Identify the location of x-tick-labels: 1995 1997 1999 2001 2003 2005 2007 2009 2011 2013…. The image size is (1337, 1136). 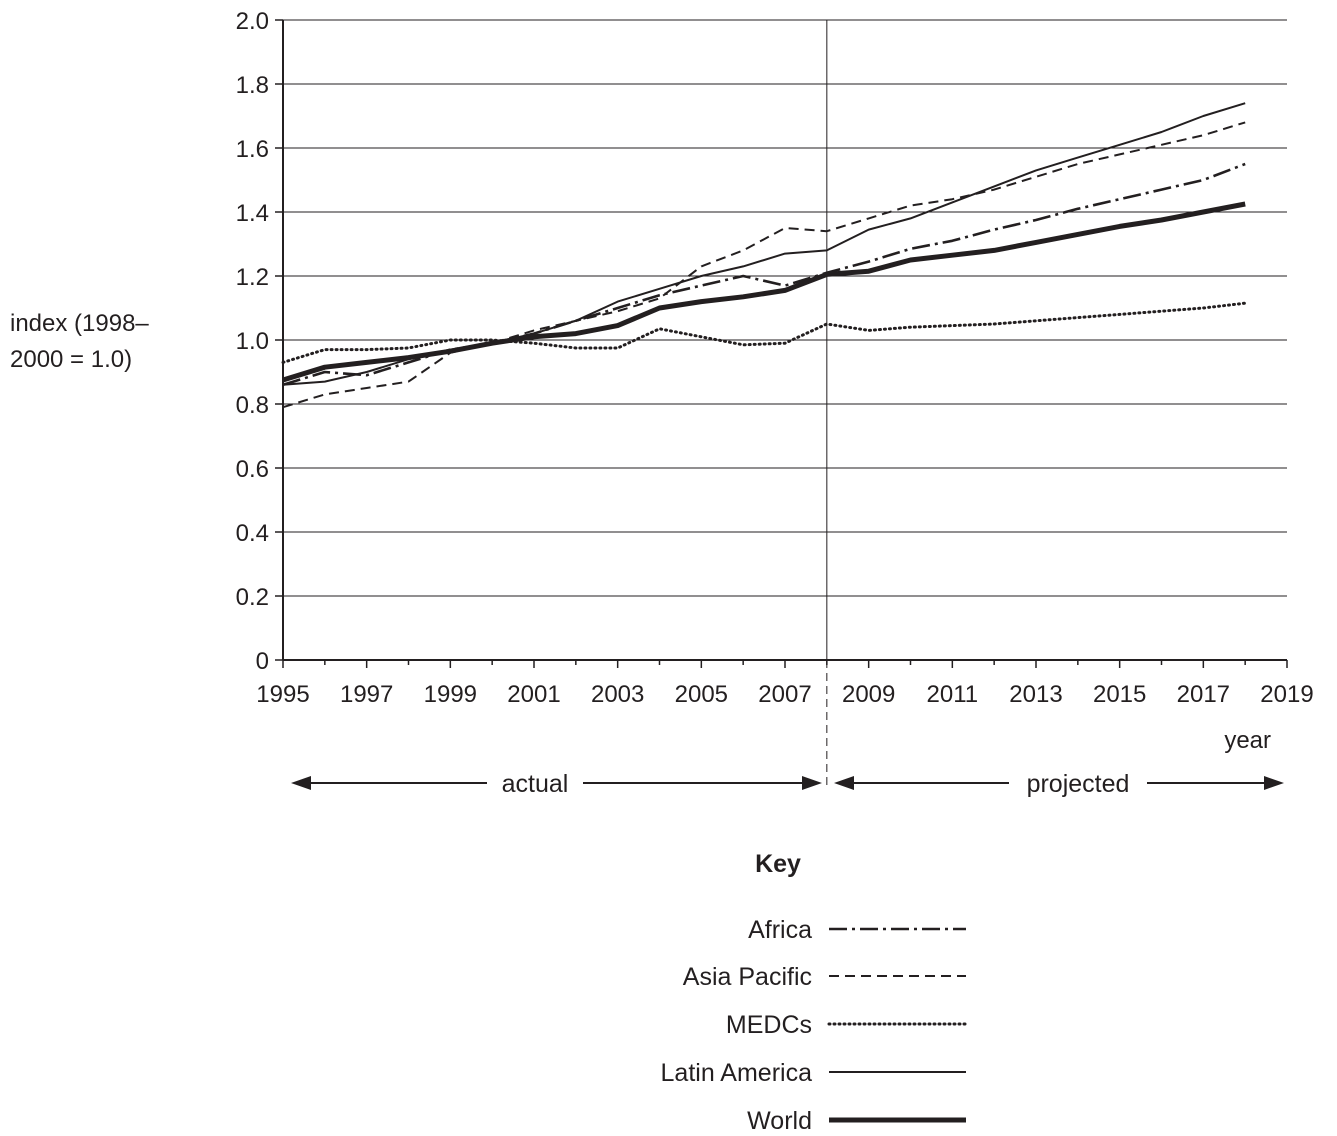
(785, 684).